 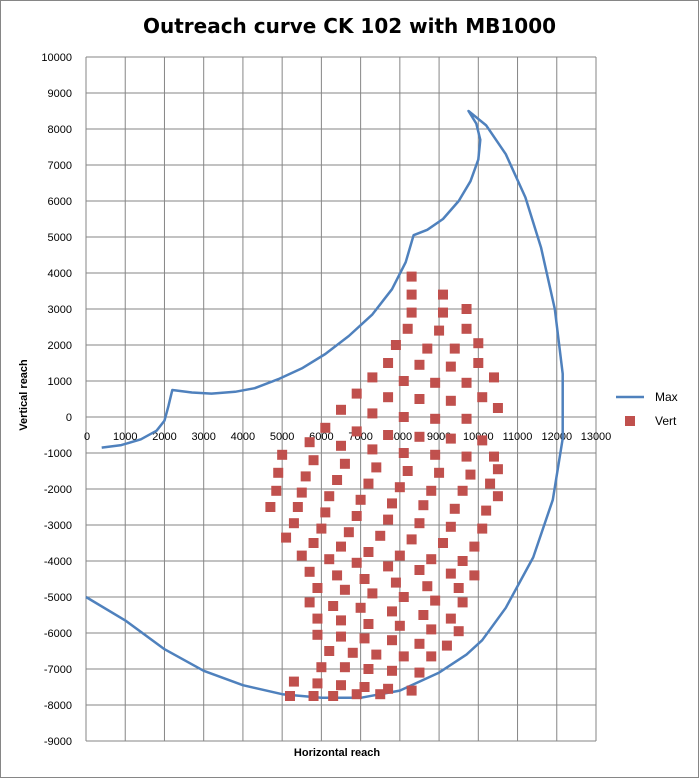 I want to click on y-tick-label: 3000, so click(x=60, y=310).